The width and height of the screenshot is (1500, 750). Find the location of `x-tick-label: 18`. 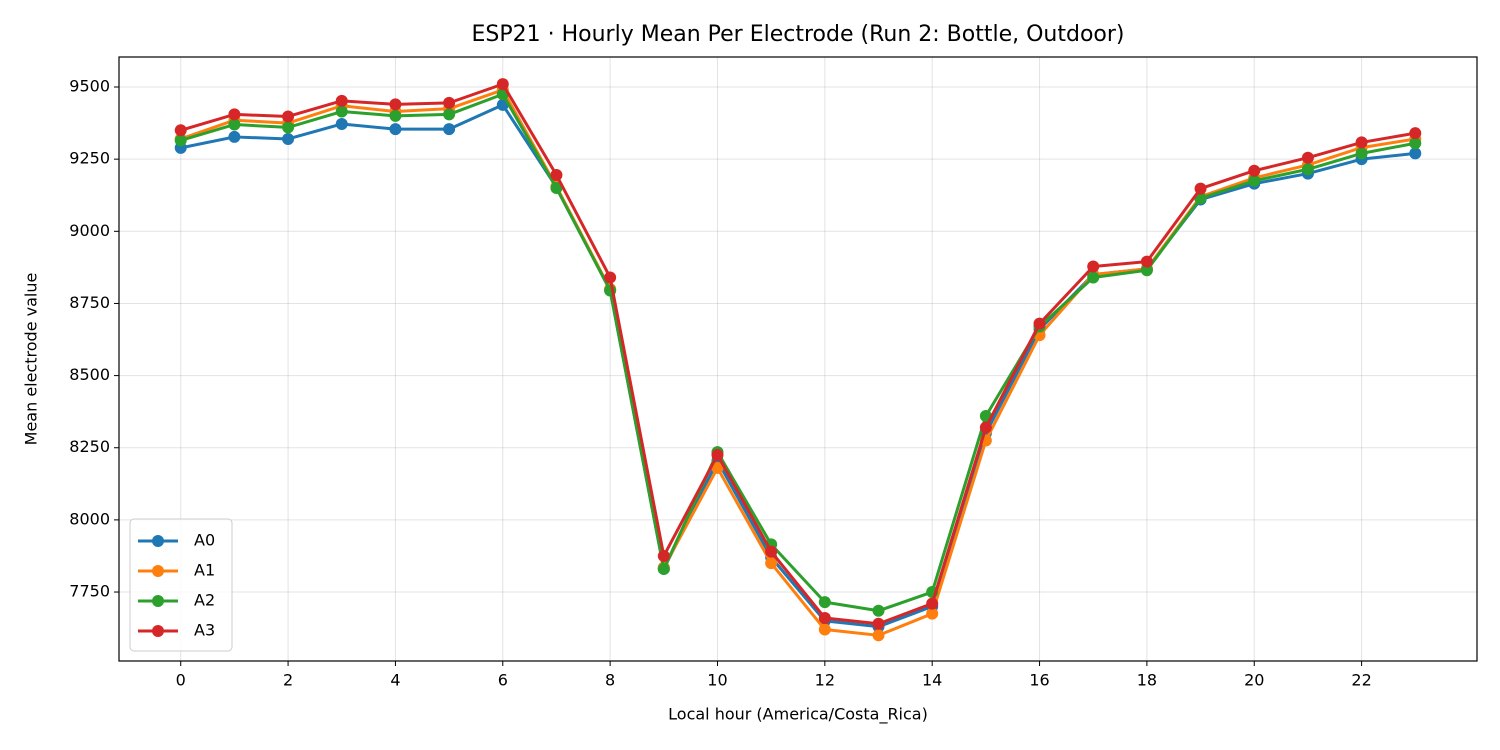

x-tick-label: 18 is located at coordinates (1147, 680).